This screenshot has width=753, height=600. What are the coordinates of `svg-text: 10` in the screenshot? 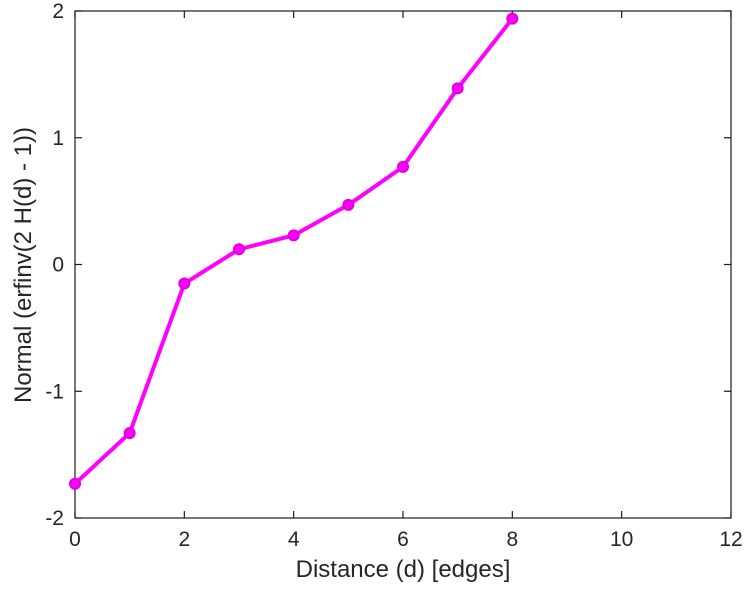 It's located at (621, 539).